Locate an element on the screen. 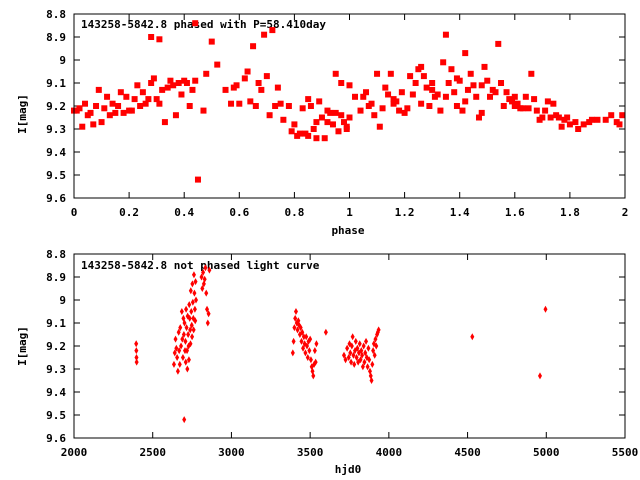  phased-x-tick-label: 0.4 is located at coordinates (184, 212).